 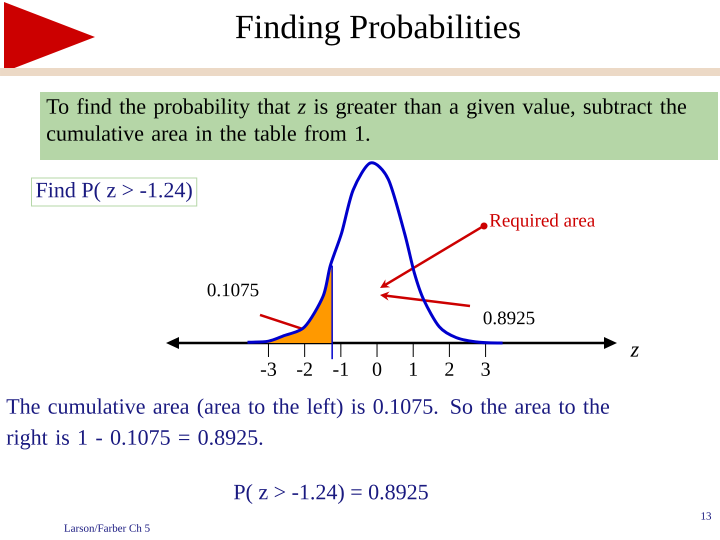 I want to click on text: The cumulative area (area to the left) is 0.1075. So the area to the right is 1 - 0.1075 = 0.8925., so click(x=308, y=424).